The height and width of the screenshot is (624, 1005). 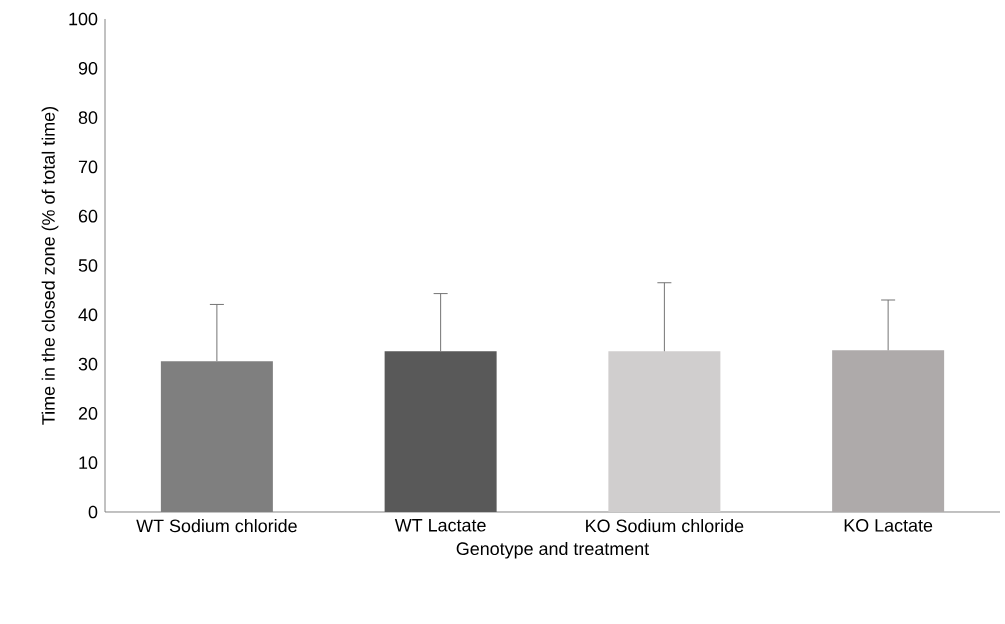 What do you see at coordinates (88, 117) in the screenshot?
I see `y-tick-label: 80` at bounding box center [88, 117].